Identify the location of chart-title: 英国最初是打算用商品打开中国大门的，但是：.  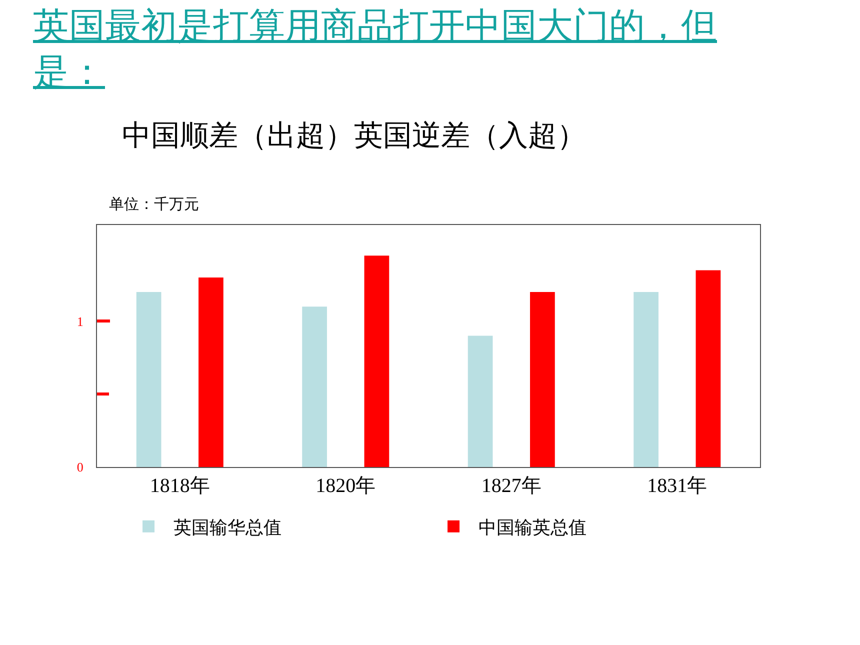
(375, 50).